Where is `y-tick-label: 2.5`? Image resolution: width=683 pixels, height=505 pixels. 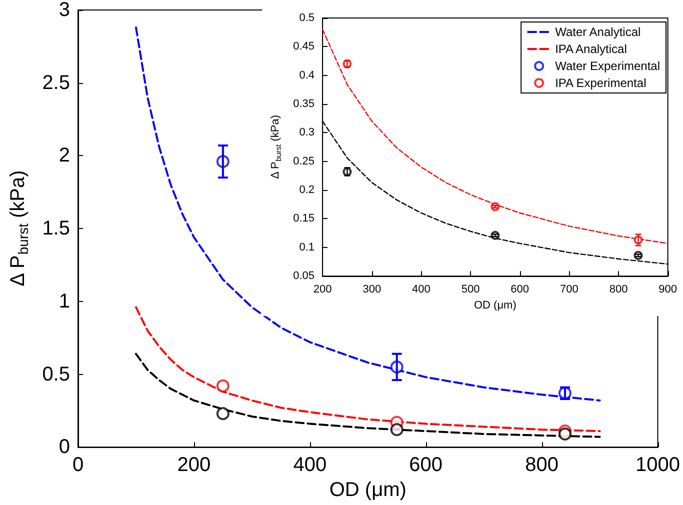
y-tick-label: 2.5 is located at coordinates (56, 83).